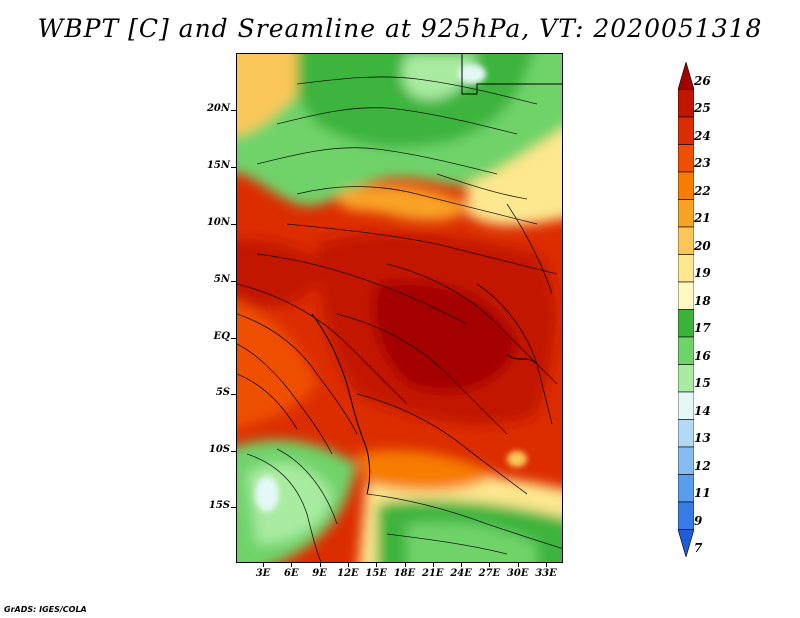  What do you see at coordinates (517, 573) in the screenshot?
I see `lon-tick-label: 30E` at bounding box center [517, 573].